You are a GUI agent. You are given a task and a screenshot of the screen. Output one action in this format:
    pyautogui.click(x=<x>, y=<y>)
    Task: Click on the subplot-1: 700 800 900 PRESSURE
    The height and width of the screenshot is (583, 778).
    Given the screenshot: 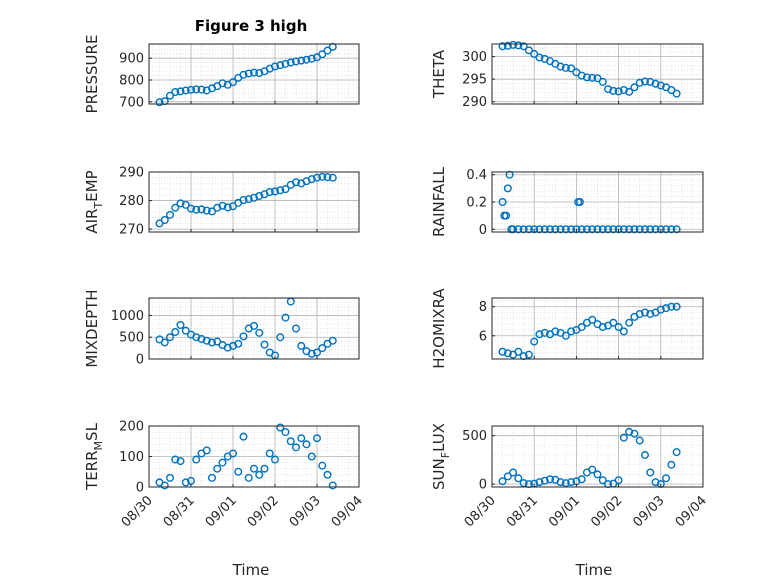 What is the action you would take?
    pyautogui.click(x=221, y=74)
    